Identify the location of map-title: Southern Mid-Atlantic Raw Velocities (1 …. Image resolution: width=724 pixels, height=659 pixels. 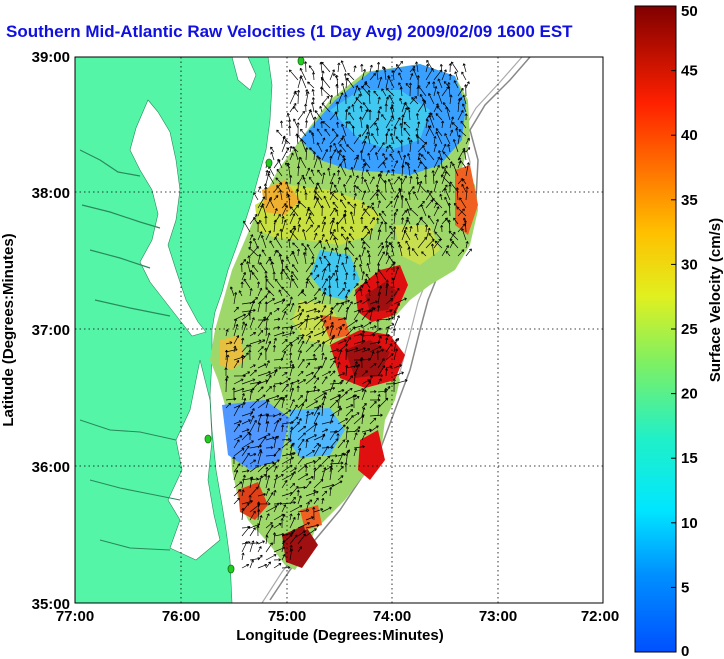
(289, 31).